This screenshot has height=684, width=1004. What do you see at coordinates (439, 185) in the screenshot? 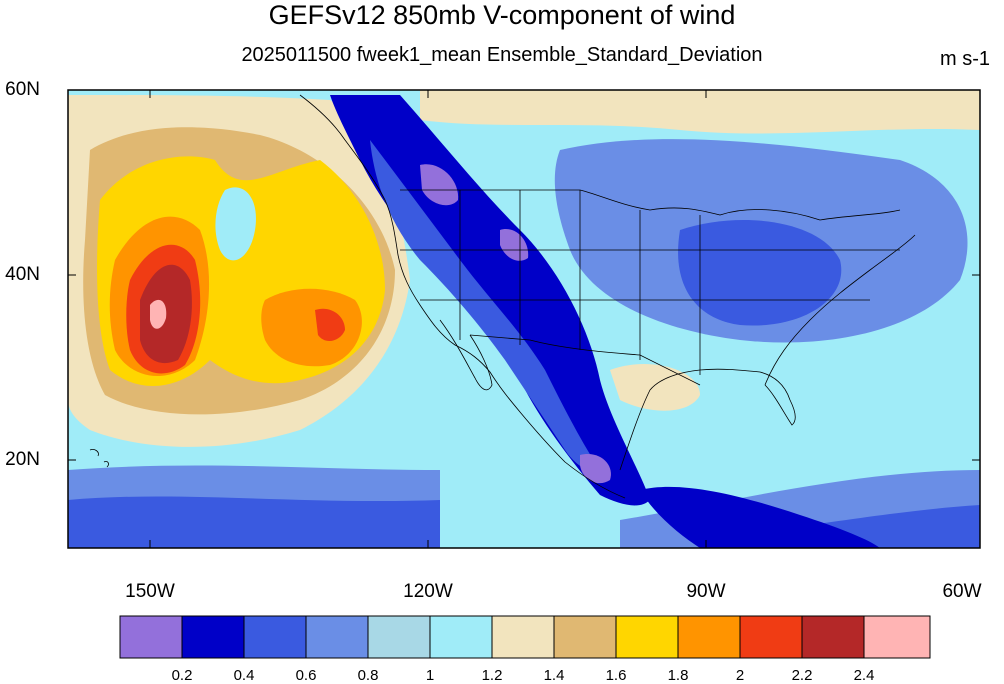
I see `field-rockies-purple` at bounding box center [439, 185].